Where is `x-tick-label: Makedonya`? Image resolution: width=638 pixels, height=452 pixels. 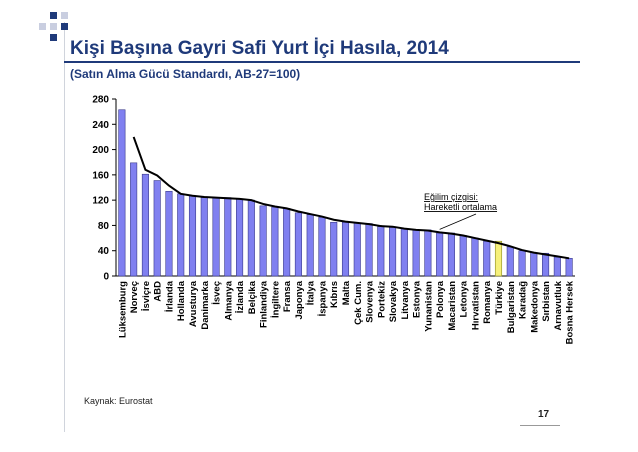
x-tick-label: Makedonya is located at coordinates (534, 306).